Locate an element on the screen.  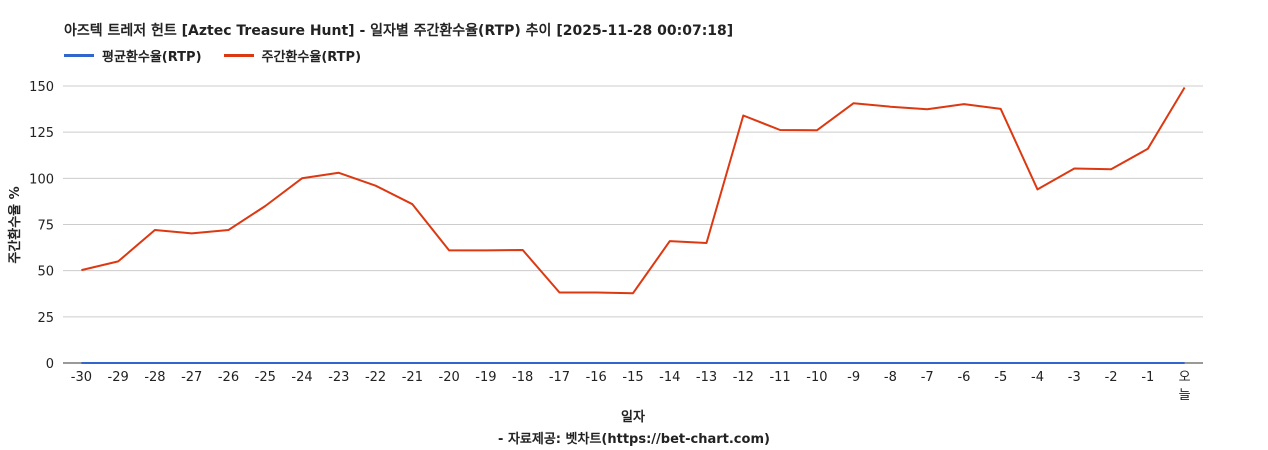
x-tick-label: -1 is located at coordinates (1147, 377).